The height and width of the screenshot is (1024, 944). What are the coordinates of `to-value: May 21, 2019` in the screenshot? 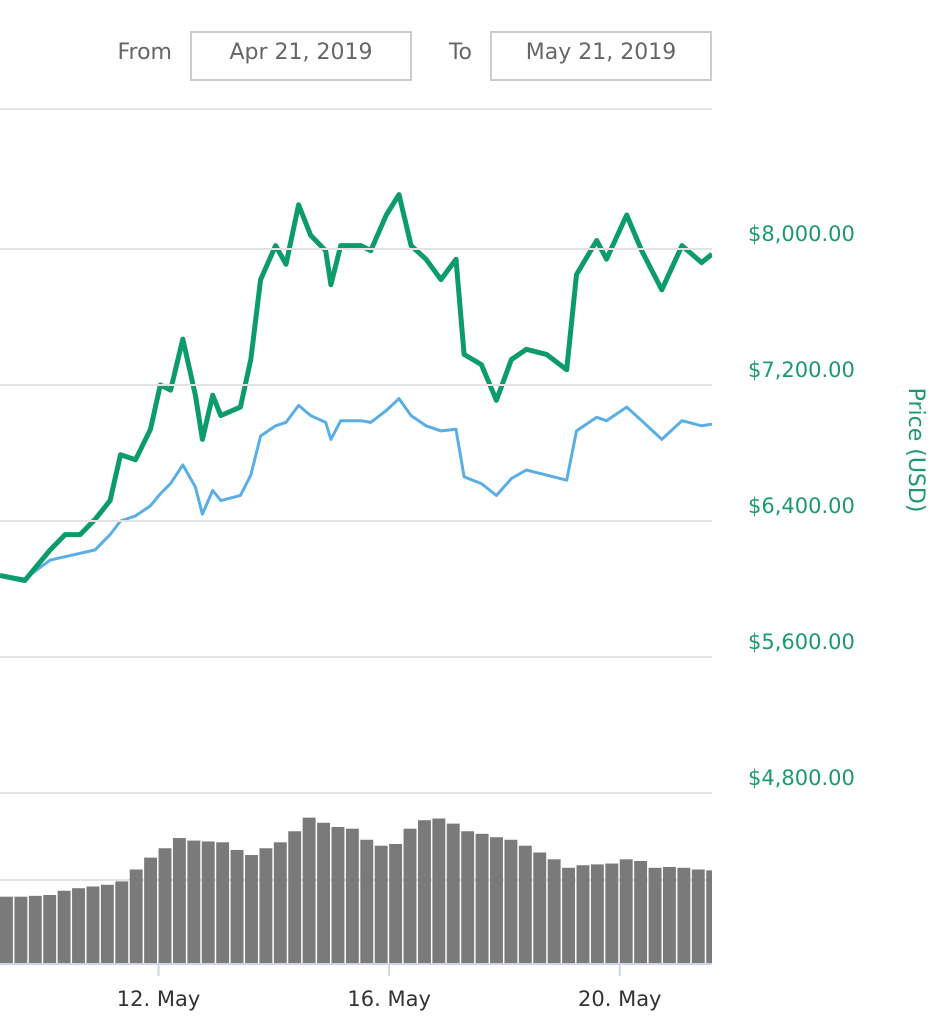 It's located at (601, 52).